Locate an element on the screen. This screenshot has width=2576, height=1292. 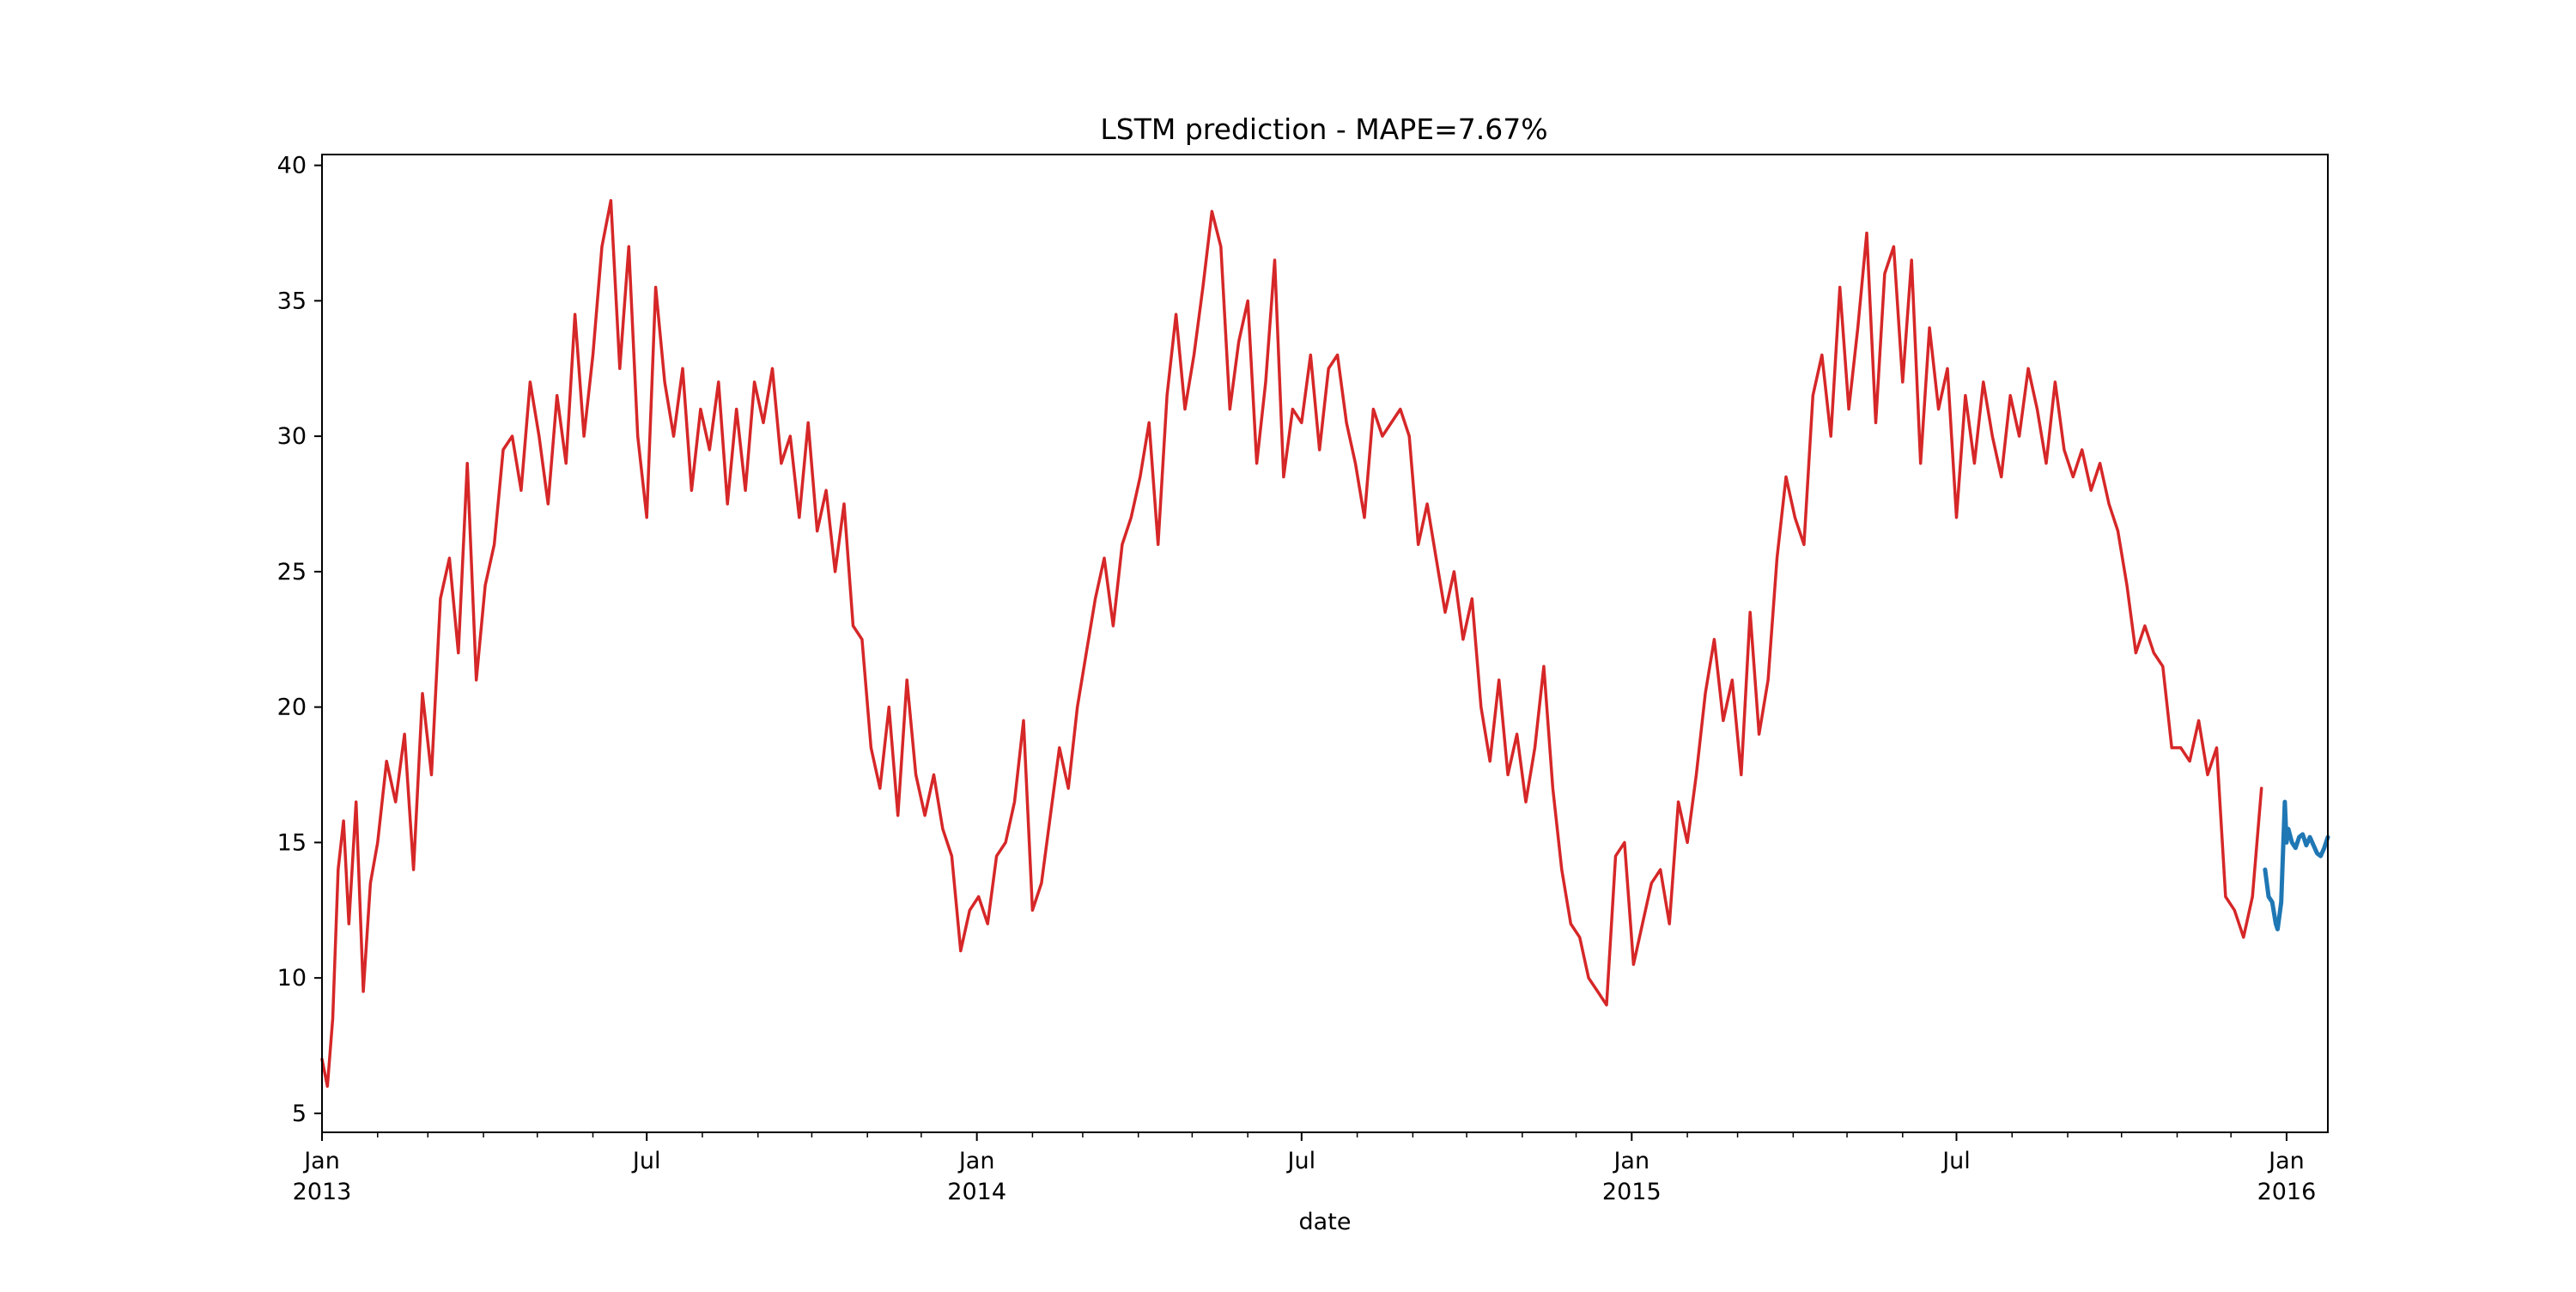
y-tick-label-30: 30 is located at coordinates (292, 436).